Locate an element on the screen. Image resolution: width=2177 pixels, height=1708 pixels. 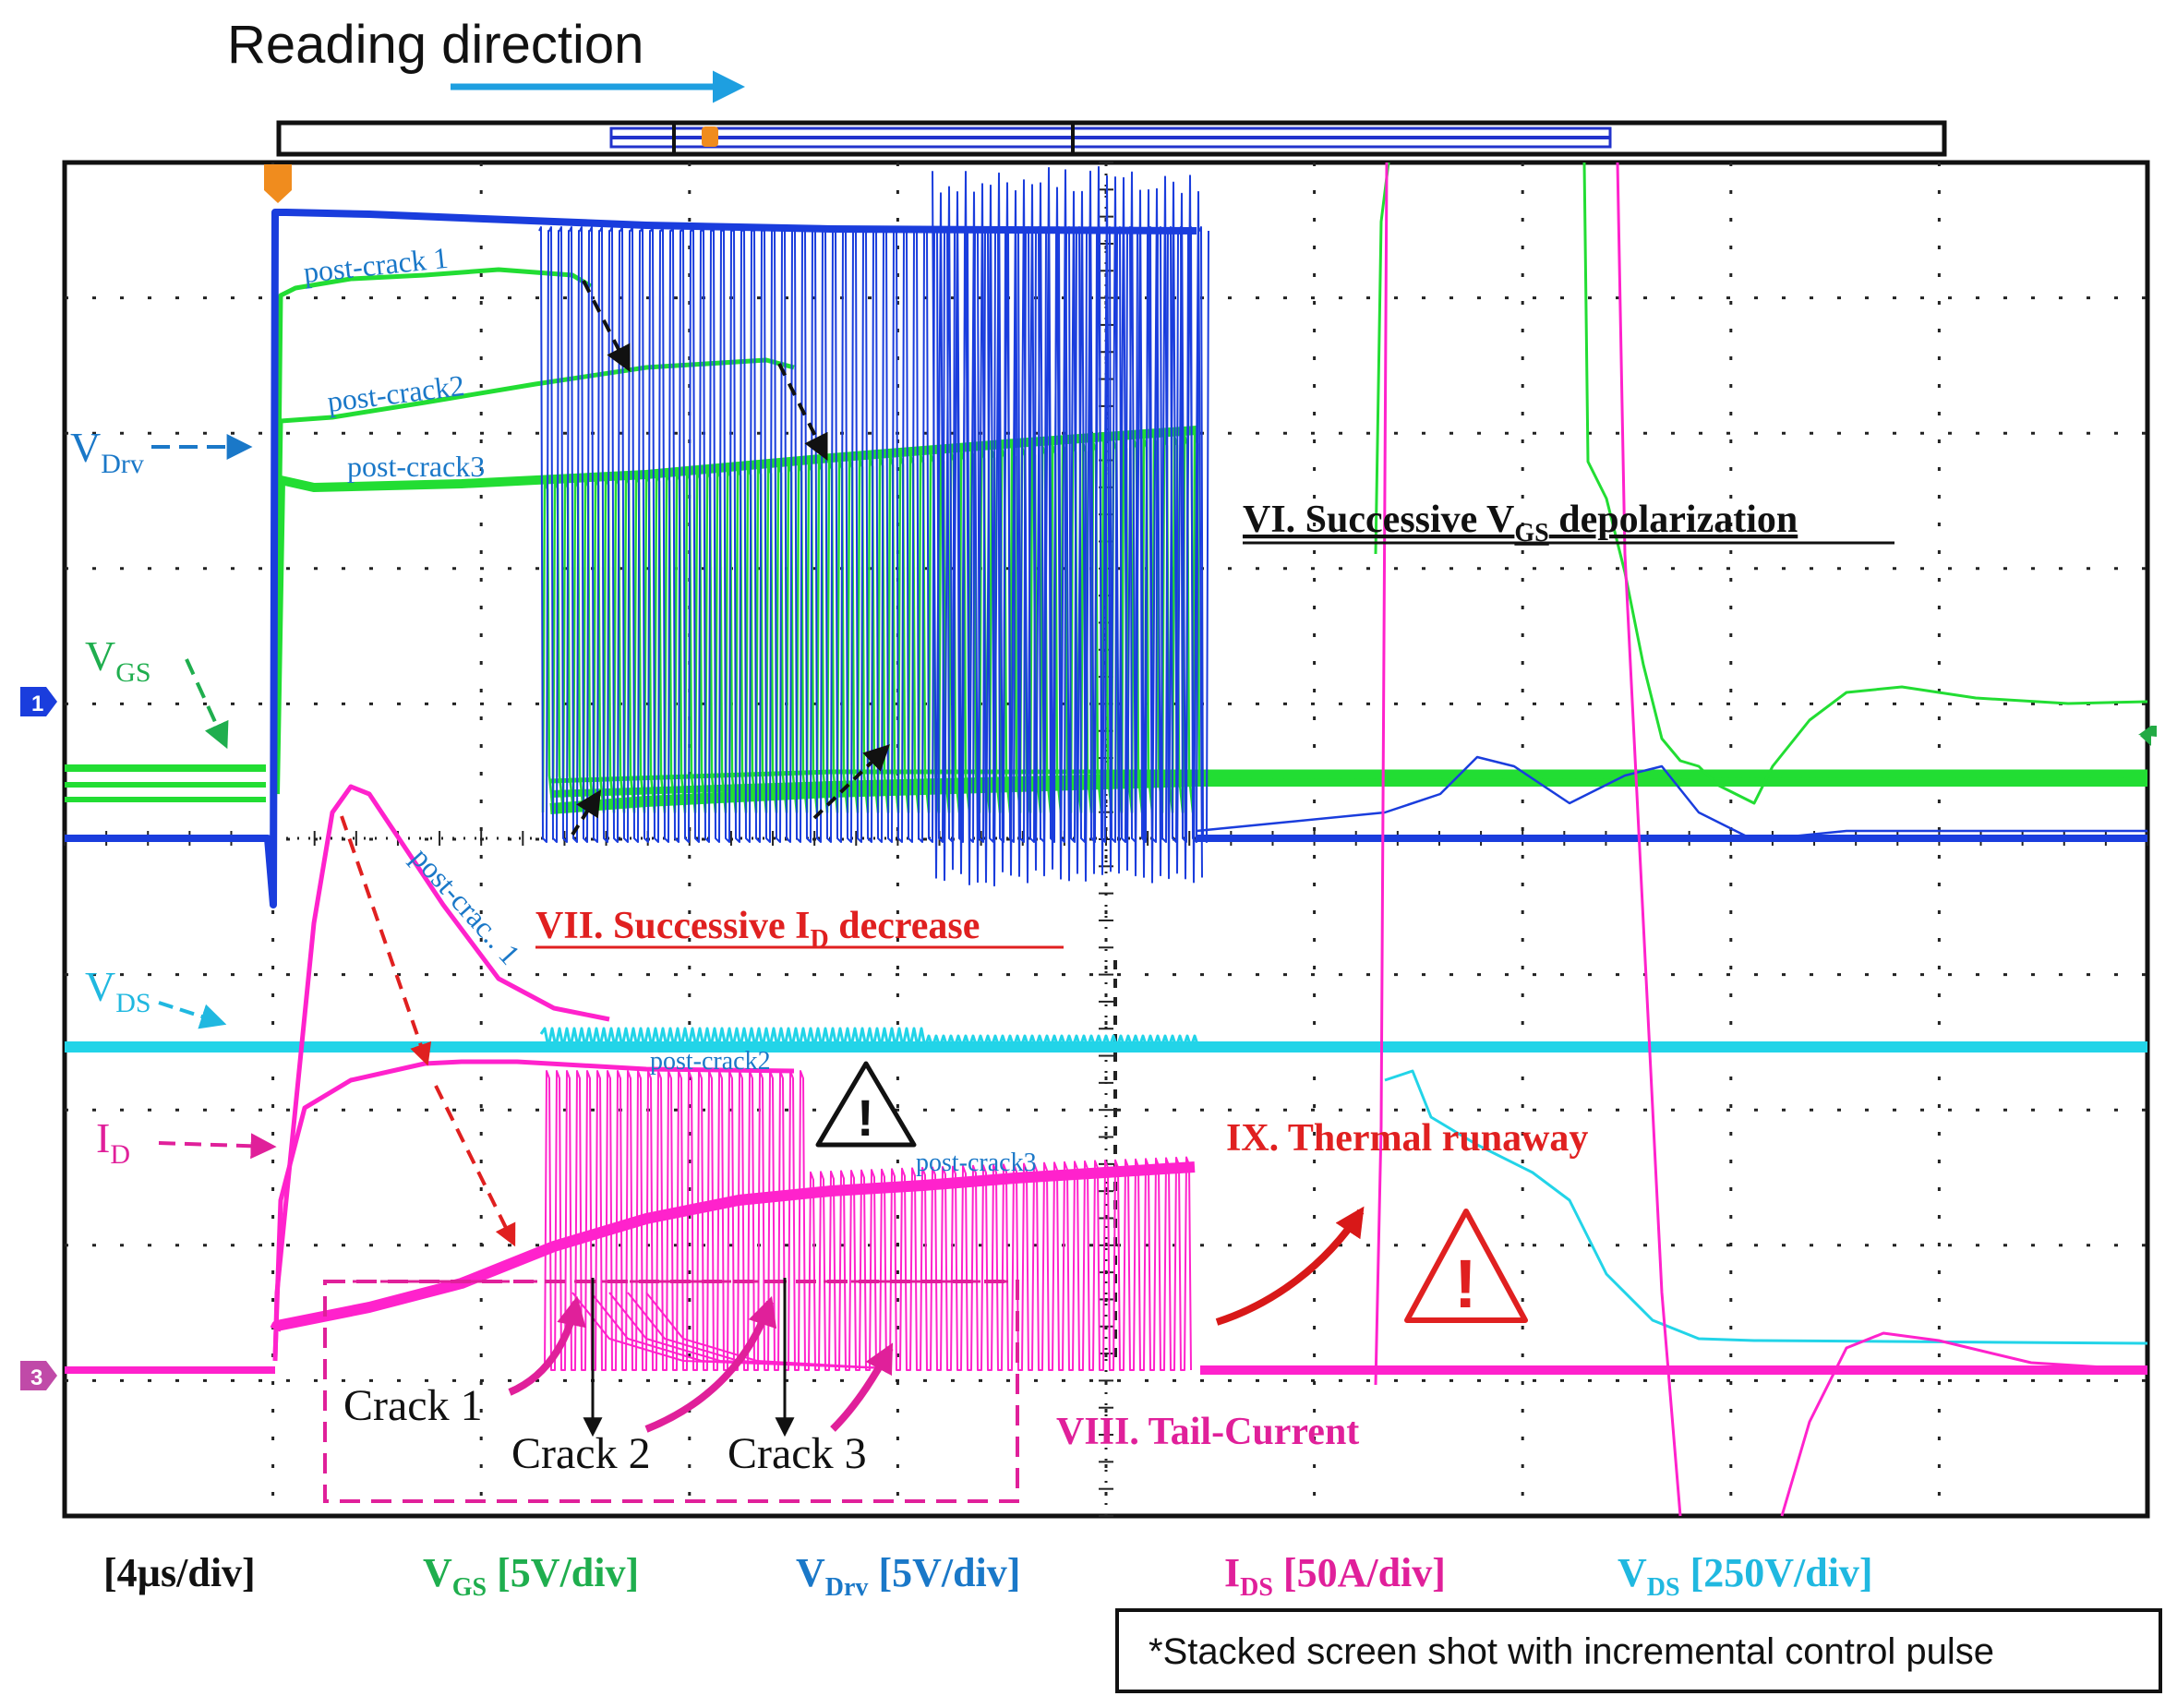
vgs-recovery-trace is located at coordinates (1865, 482).